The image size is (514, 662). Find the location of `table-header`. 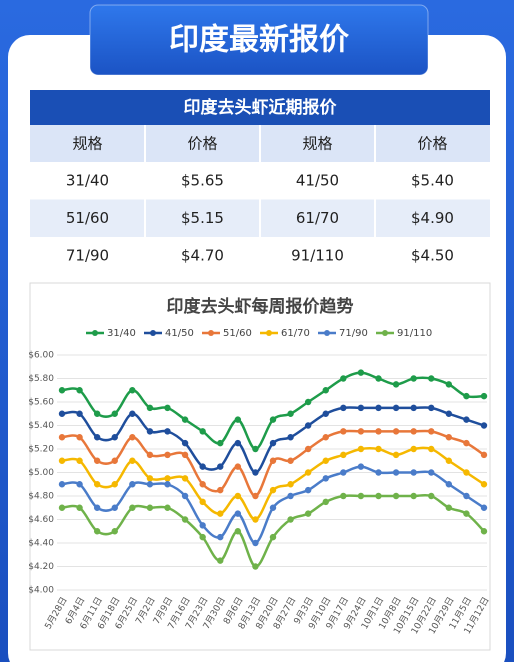

table-header is located at coordinates (260, 107).